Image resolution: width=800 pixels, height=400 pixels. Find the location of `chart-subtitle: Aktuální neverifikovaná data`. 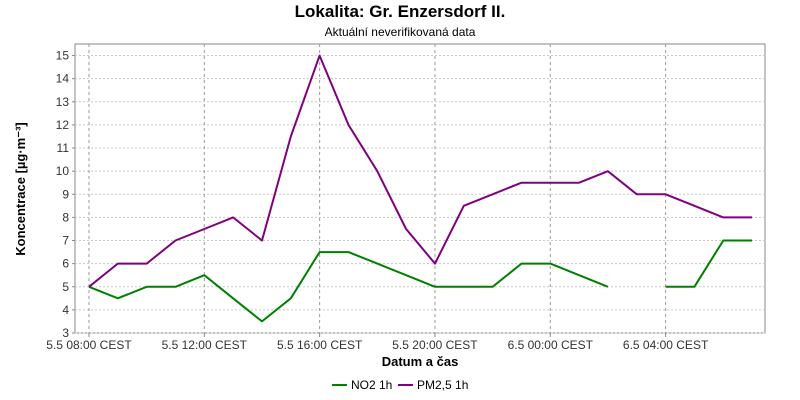

chart-subtitle: Aktuální neverifikovaná data is located at coordinates (400, 32).